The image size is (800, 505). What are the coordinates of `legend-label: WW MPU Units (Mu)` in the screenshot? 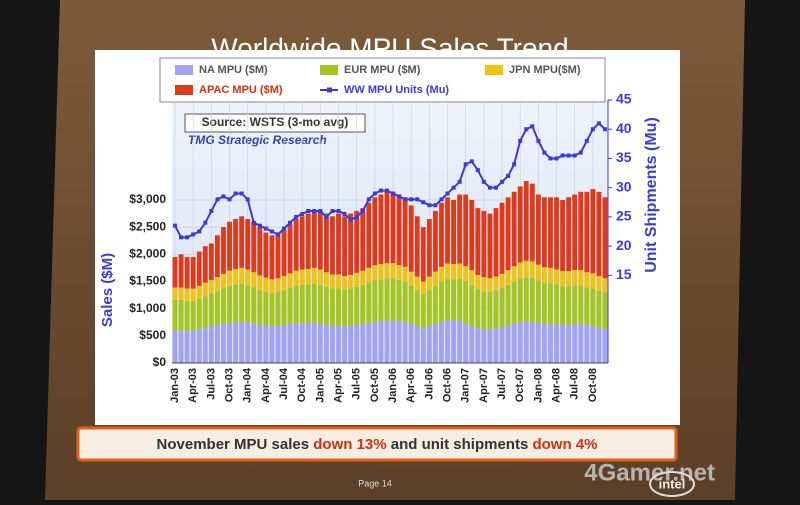 It's located at (396, 90).